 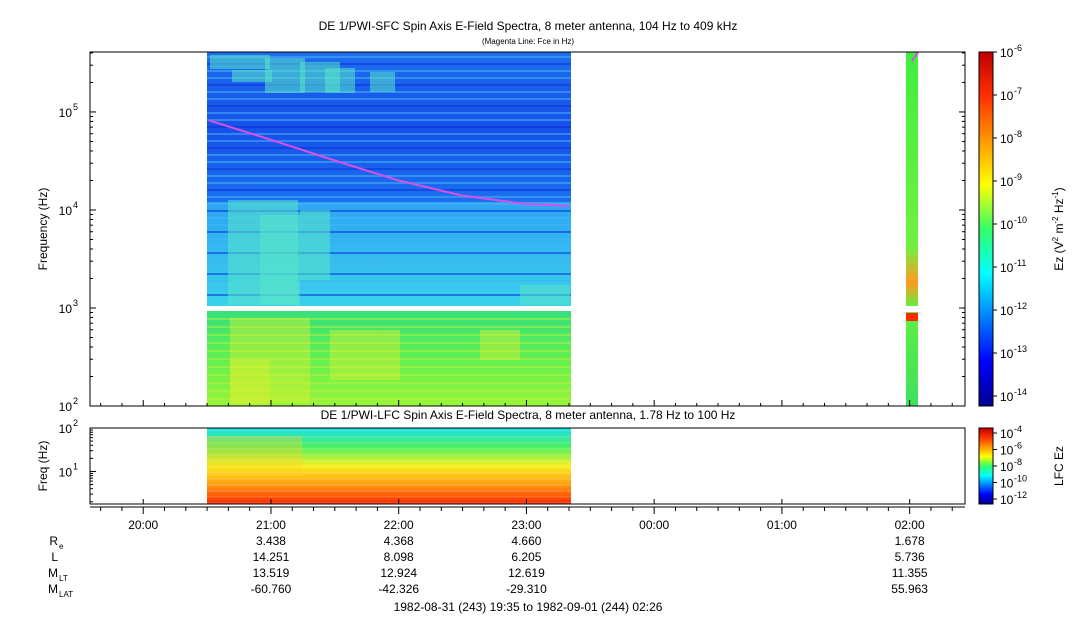 What do you see at coordinates (986, 229) in the screenshot?
I see `sfc-colorbar-bar` at bounding box center [986, 229].